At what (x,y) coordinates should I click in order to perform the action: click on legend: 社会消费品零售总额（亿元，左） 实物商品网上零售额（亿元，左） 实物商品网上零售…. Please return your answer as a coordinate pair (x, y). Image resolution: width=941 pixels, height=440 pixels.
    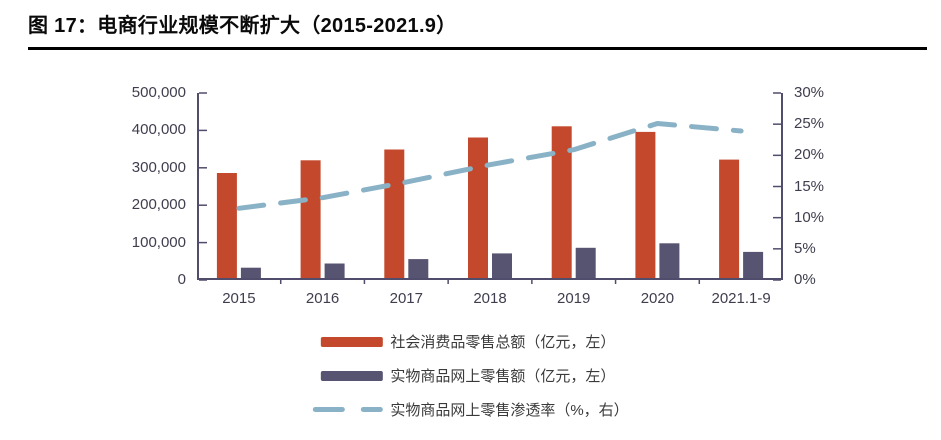
    Looking at the image, I should click on (470, 375).